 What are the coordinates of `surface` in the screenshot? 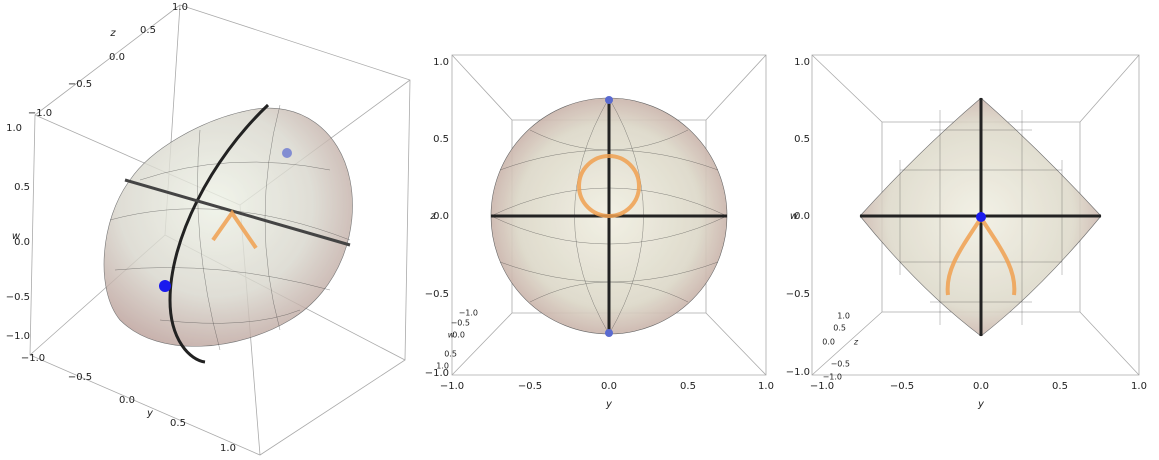 It's located at (228, 227).